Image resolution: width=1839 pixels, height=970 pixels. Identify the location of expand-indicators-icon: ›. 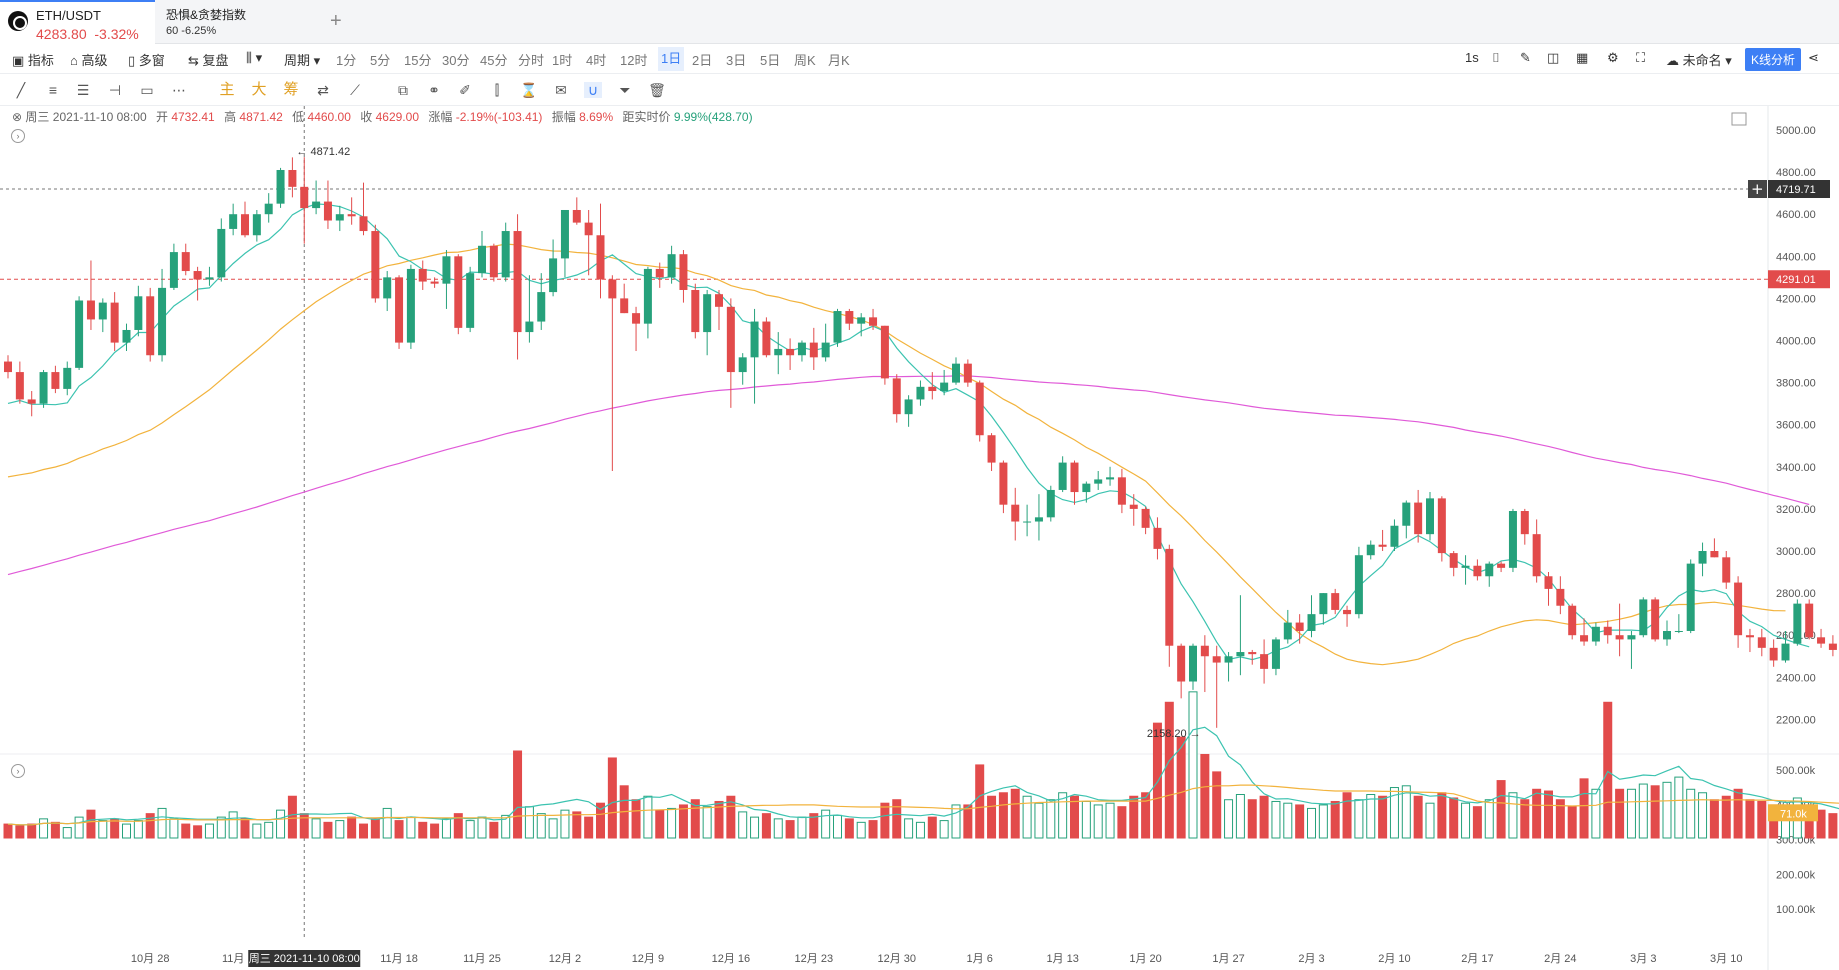
(18, 136).